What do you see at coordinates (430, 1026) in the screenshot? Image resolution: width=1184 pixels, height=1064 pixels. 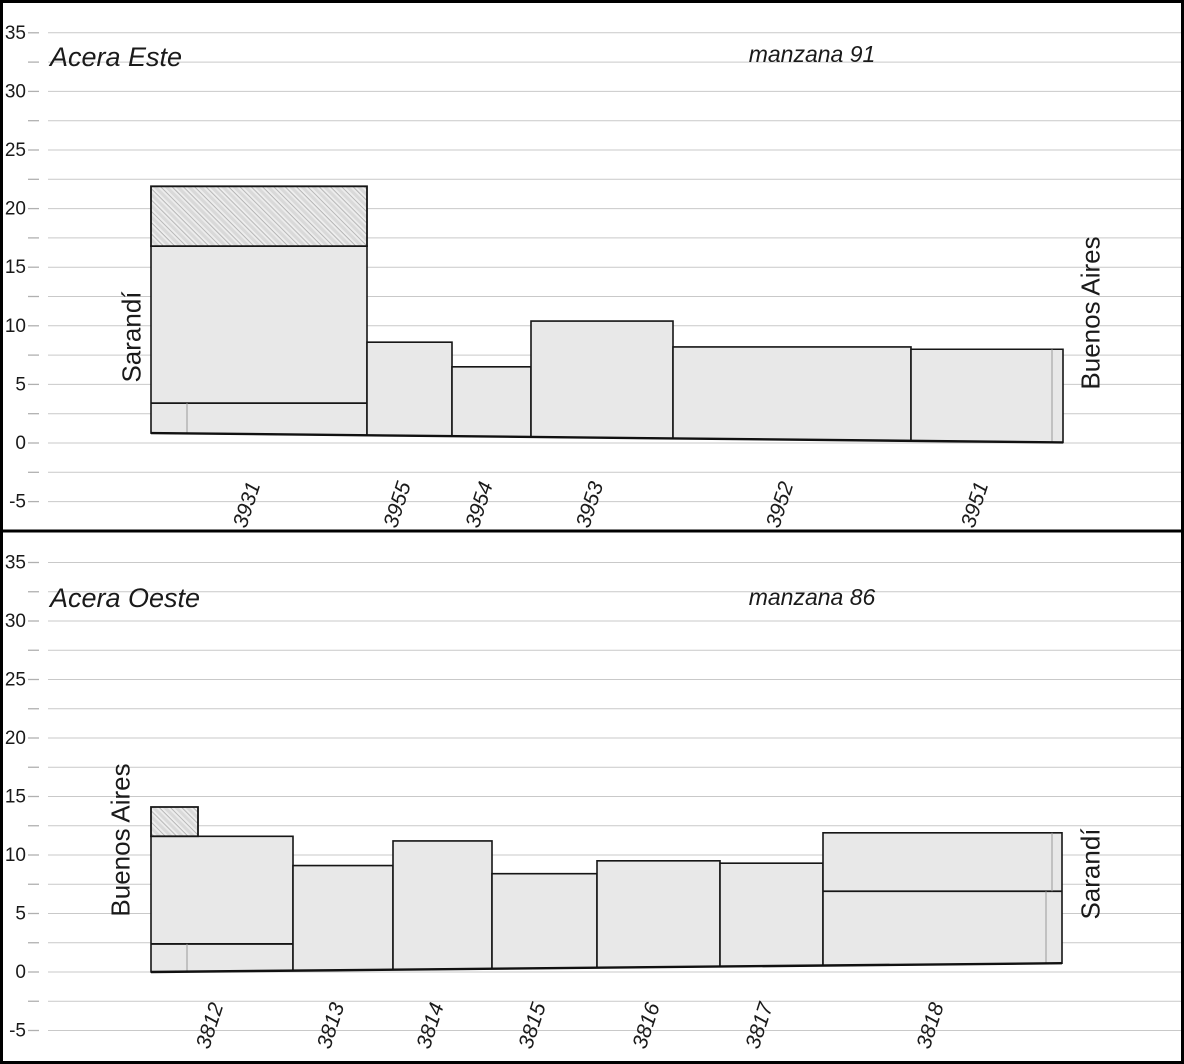 I see `x-label-building-3814: 3814` at bounding box center [430, 1026].